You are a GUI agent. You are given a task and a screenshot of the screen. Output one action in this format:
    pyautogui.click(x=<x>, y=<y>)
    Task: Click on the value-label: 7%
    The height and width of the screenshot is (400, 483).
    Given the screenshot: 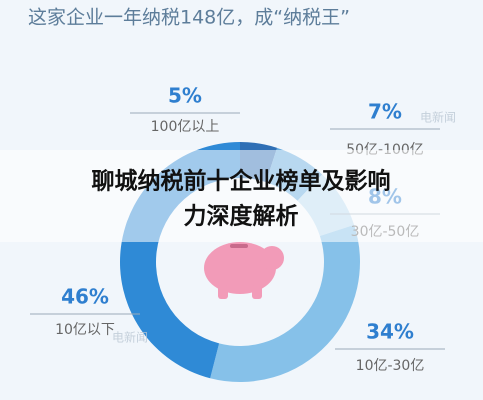 What is the action you would take?
    pyautogui.click(x=385, y=112)
    